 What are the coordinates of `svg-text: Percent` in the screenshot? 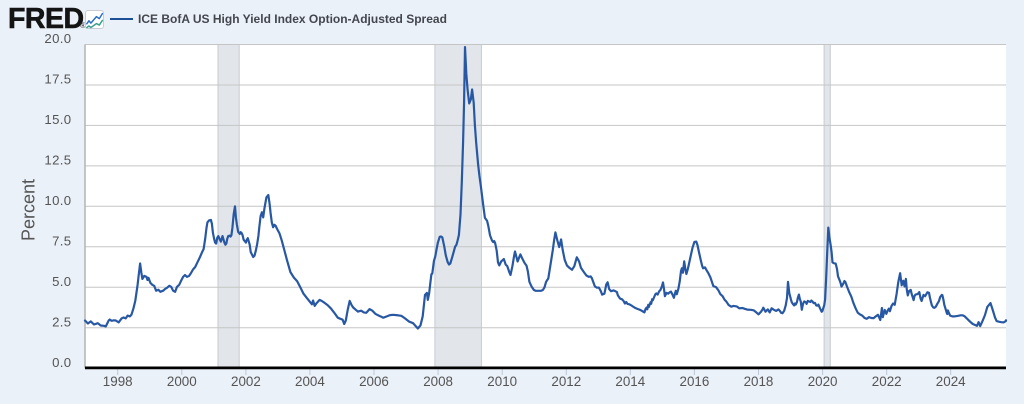 It's located at (29, 210).